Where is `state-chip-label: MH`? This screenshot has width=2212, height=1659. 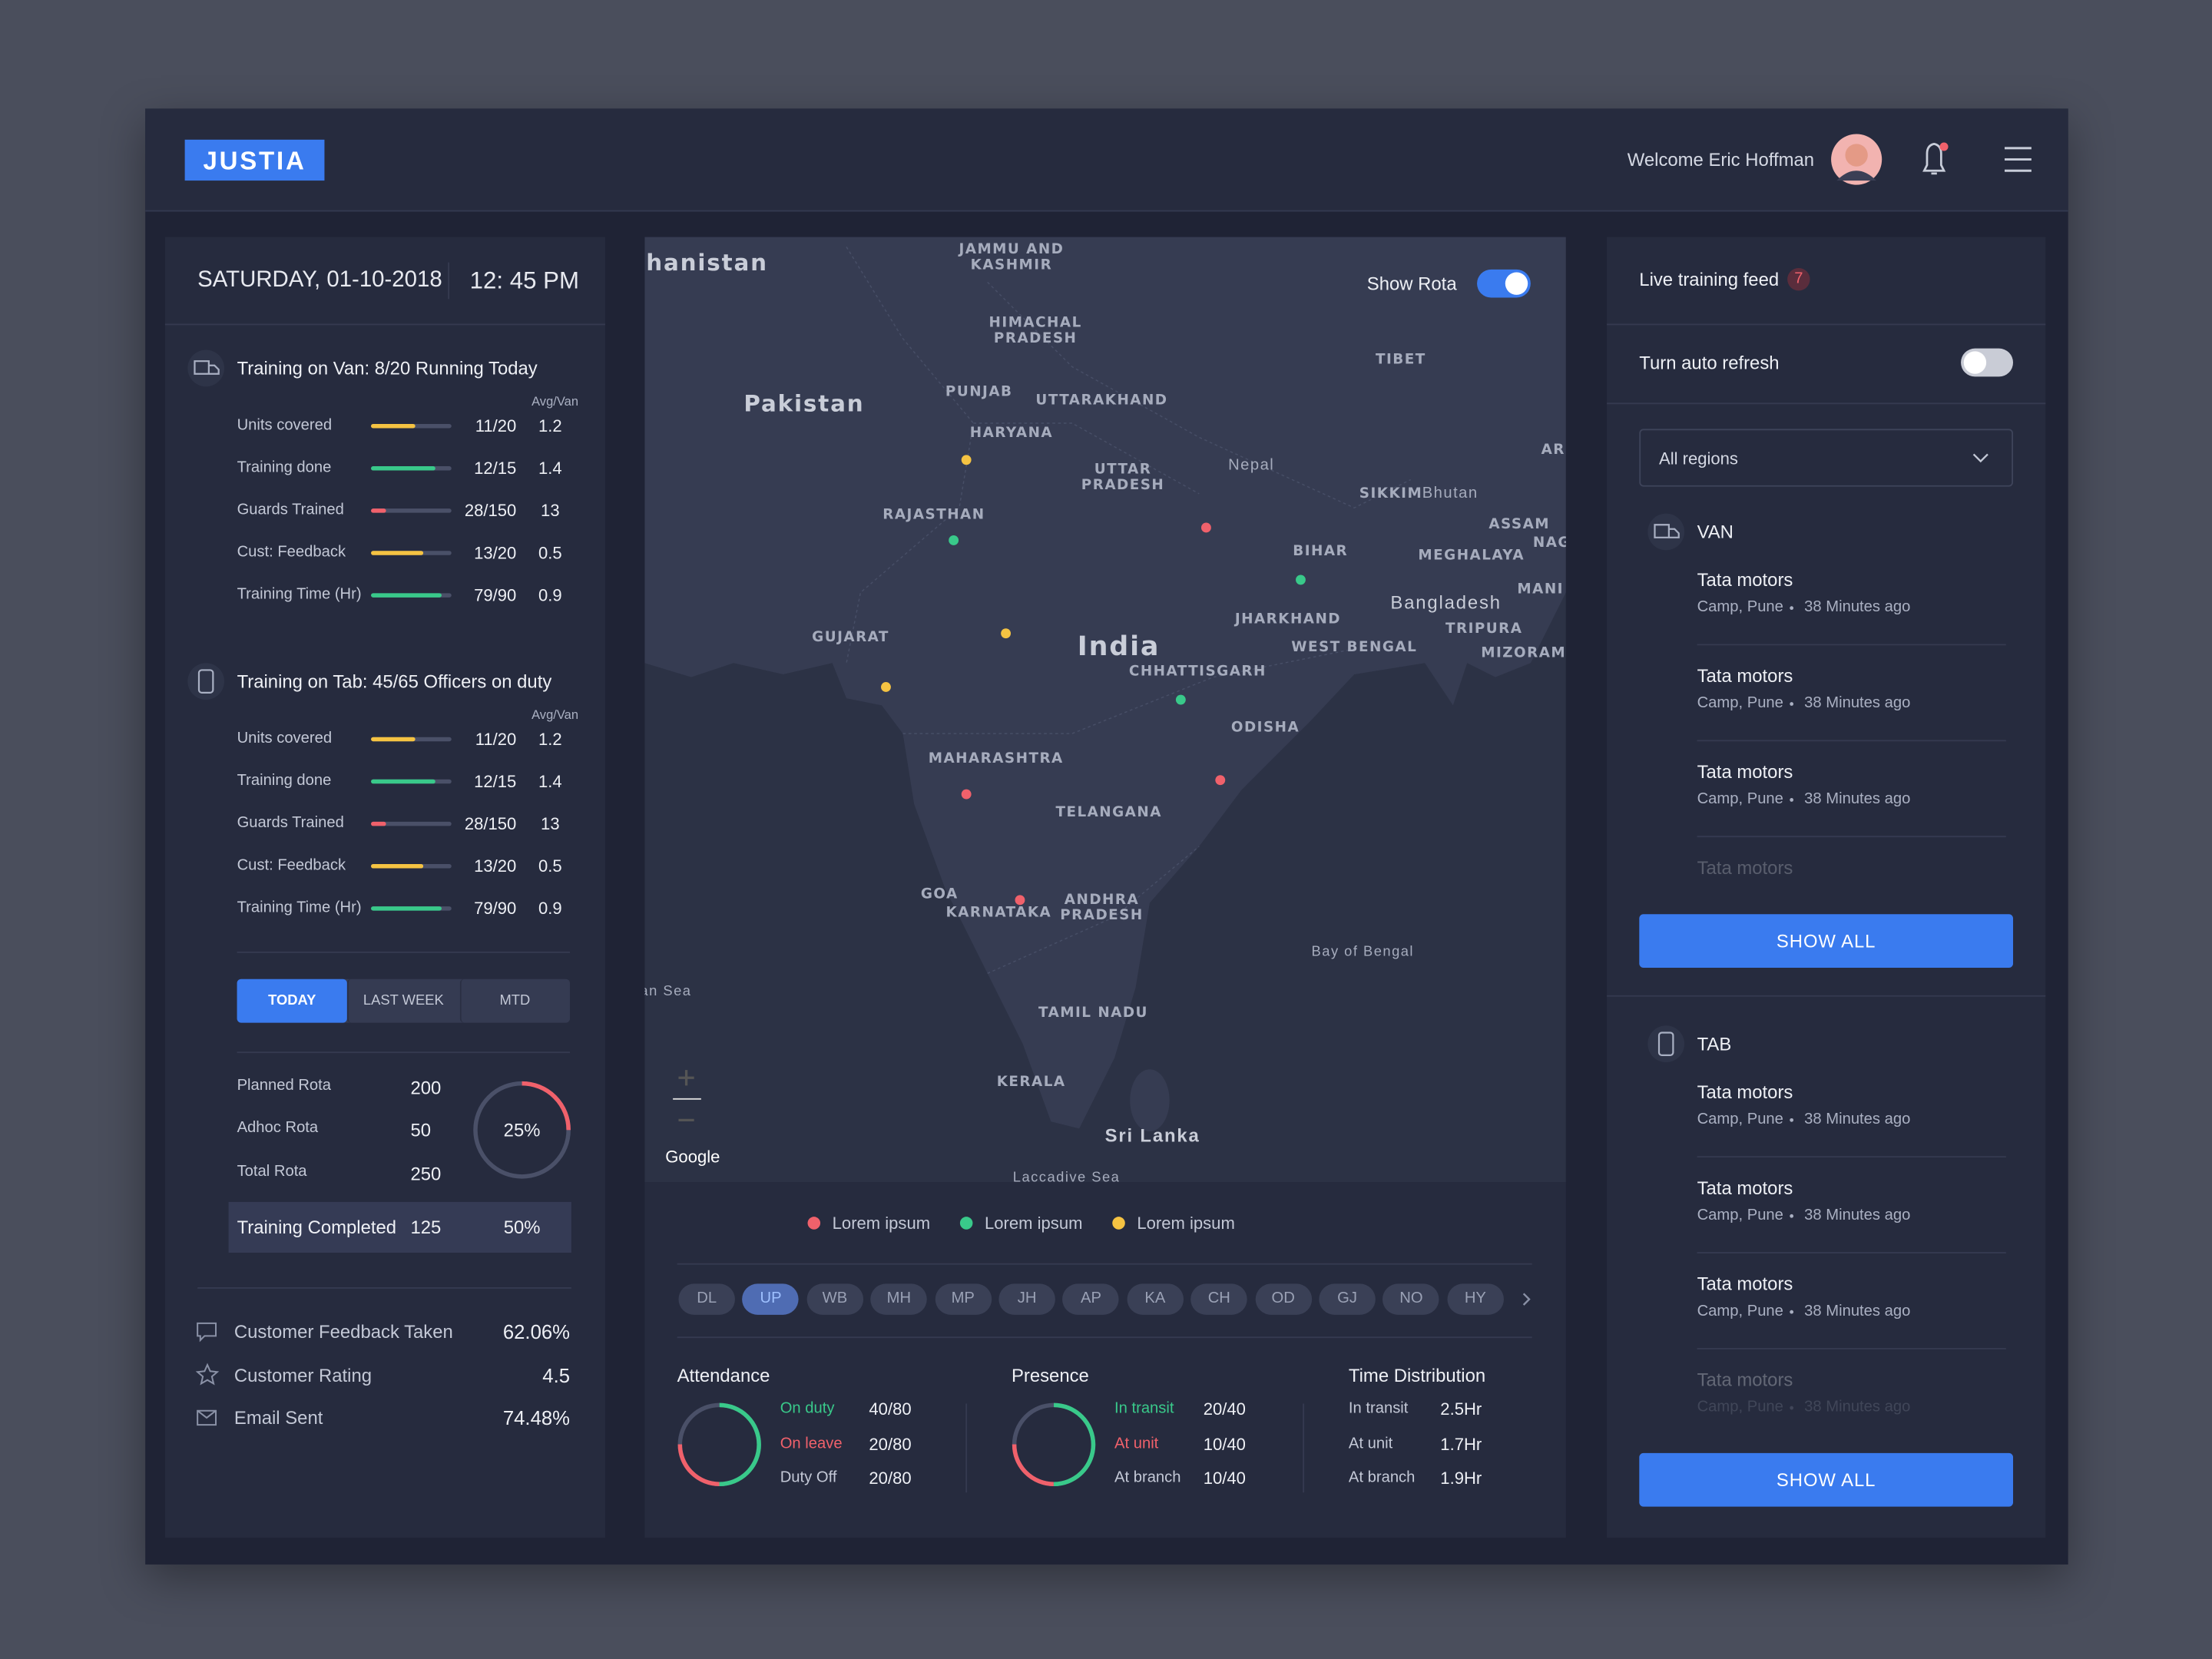 state-chip-label: MH is located at coordinates (899, 1298).